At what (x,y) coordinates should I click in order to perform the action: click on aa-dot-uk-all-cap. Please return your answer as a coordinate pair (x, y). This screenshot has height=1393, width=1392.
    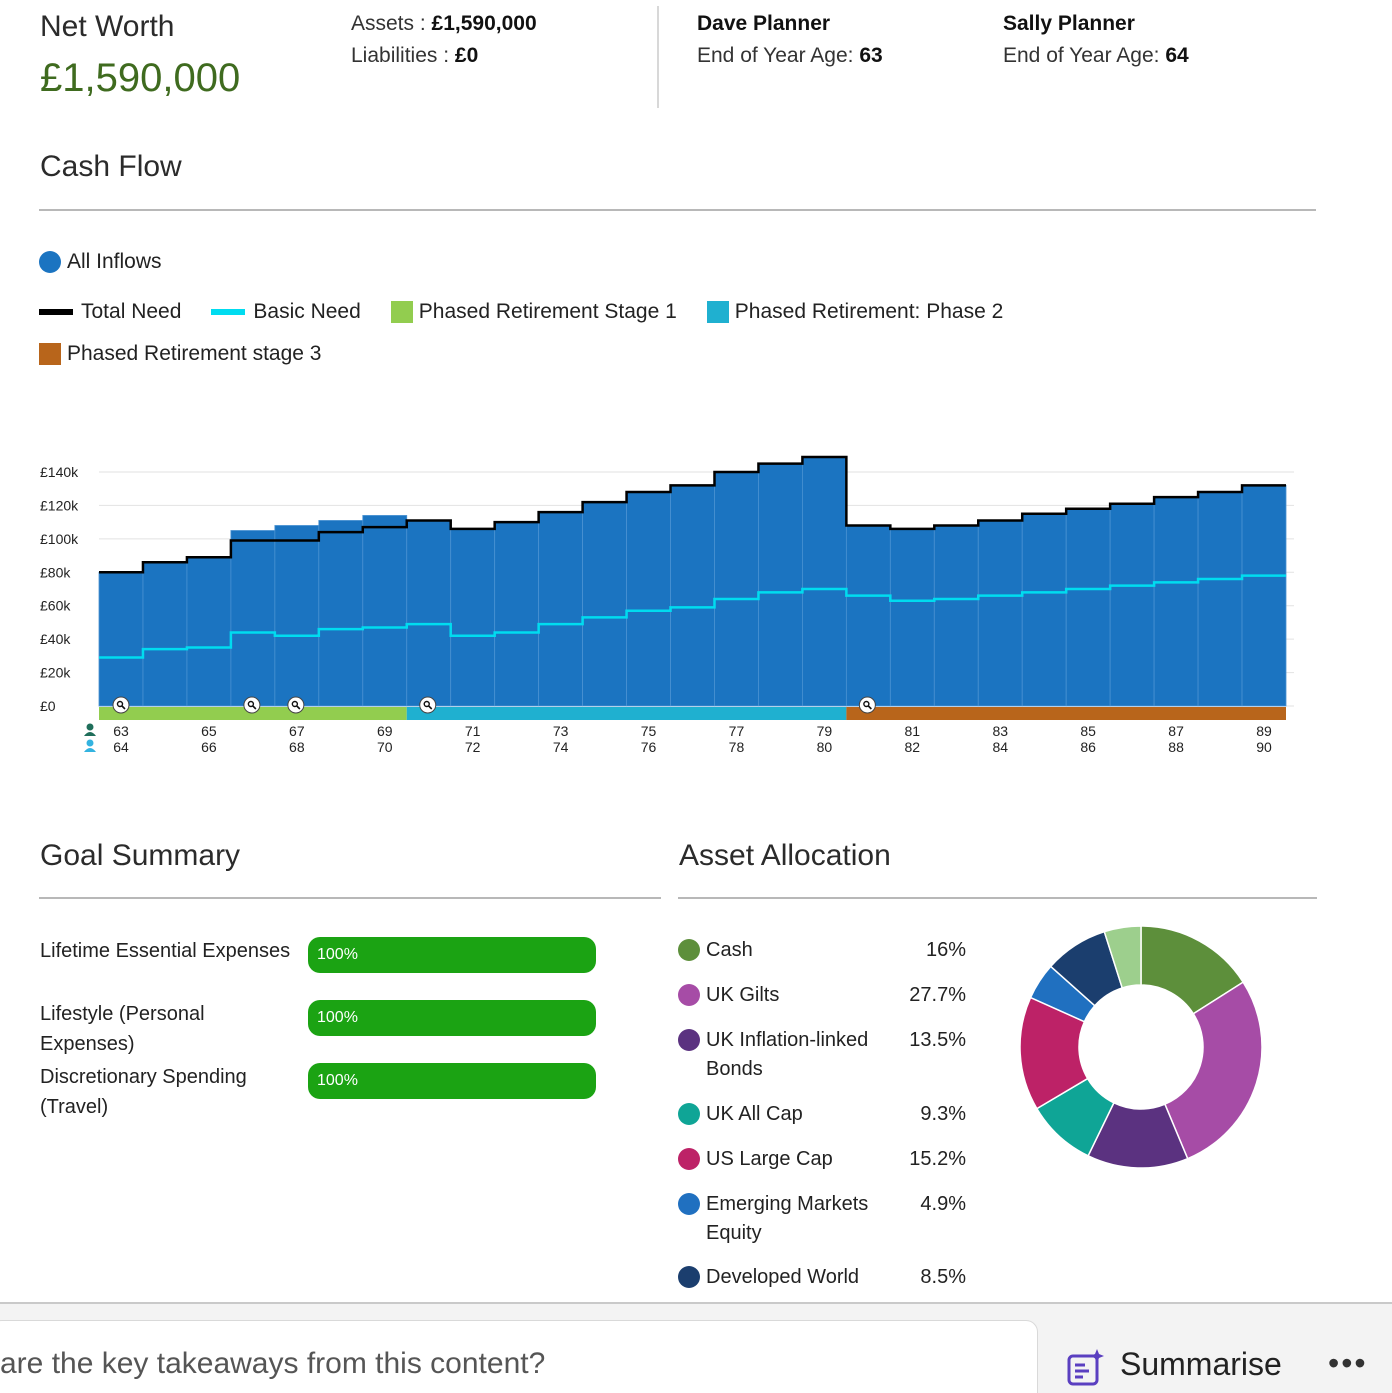
    Looking at the image, I should click on (689, 1114).